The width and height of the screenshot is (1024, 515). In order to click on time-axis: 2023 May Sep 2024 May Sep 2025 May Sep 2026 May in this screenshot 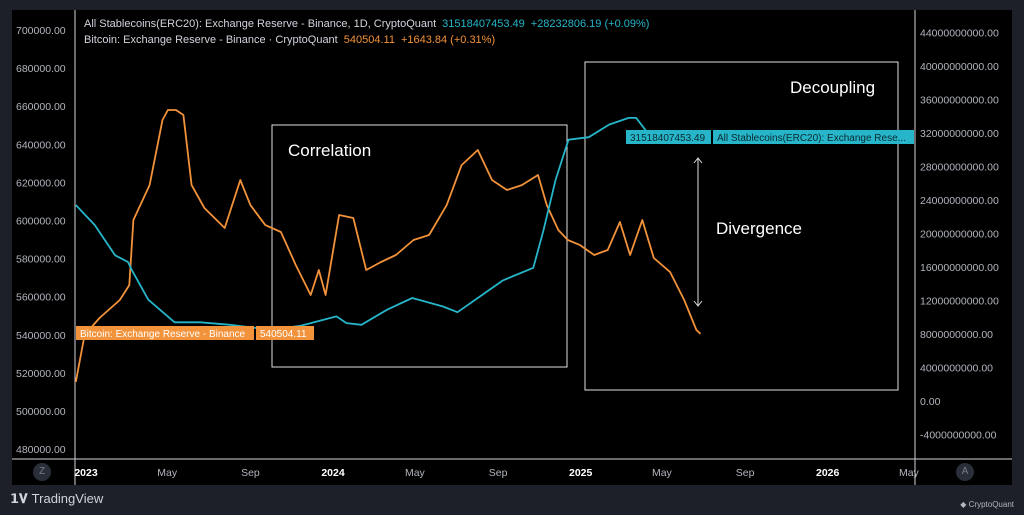, I will do `click(496, 473)`.